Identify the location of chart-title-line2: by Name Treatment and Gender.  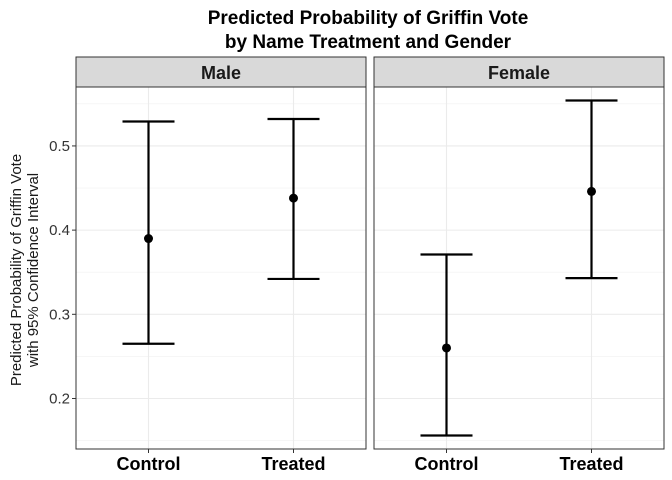
(368, 42).